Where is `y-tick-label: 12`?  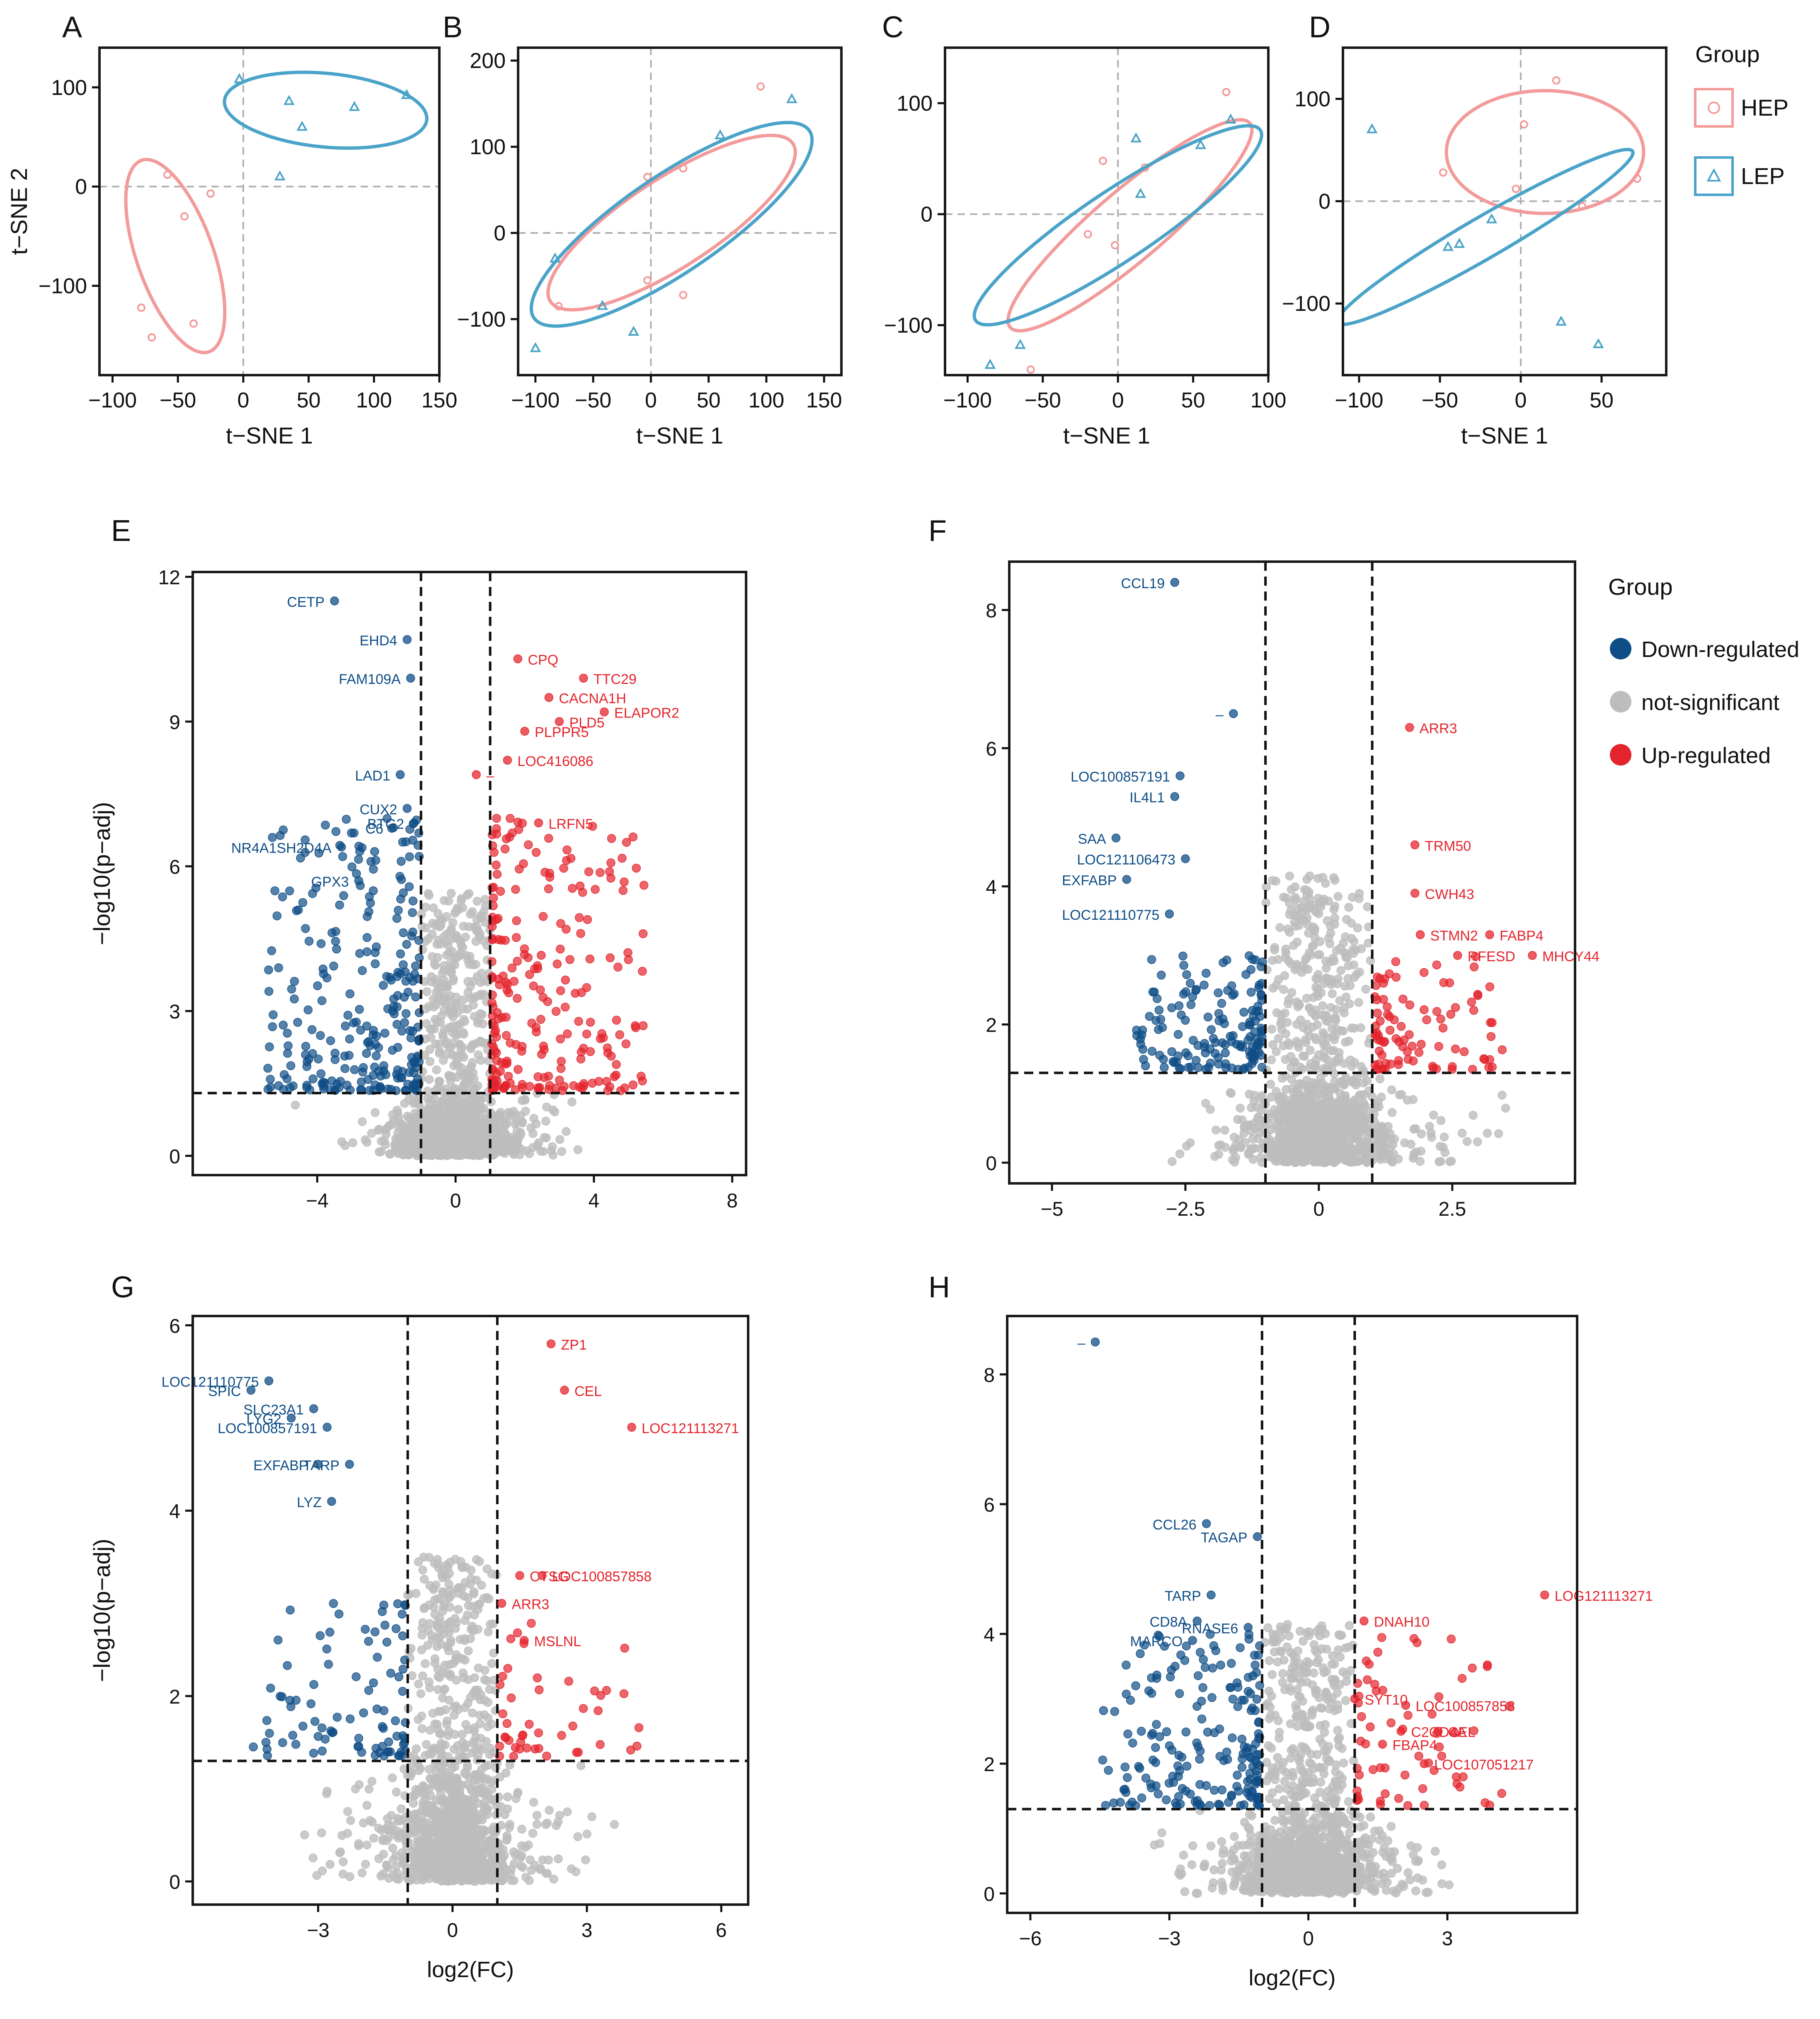 y-tick-label: 12 is located at coordinates (169, 578).